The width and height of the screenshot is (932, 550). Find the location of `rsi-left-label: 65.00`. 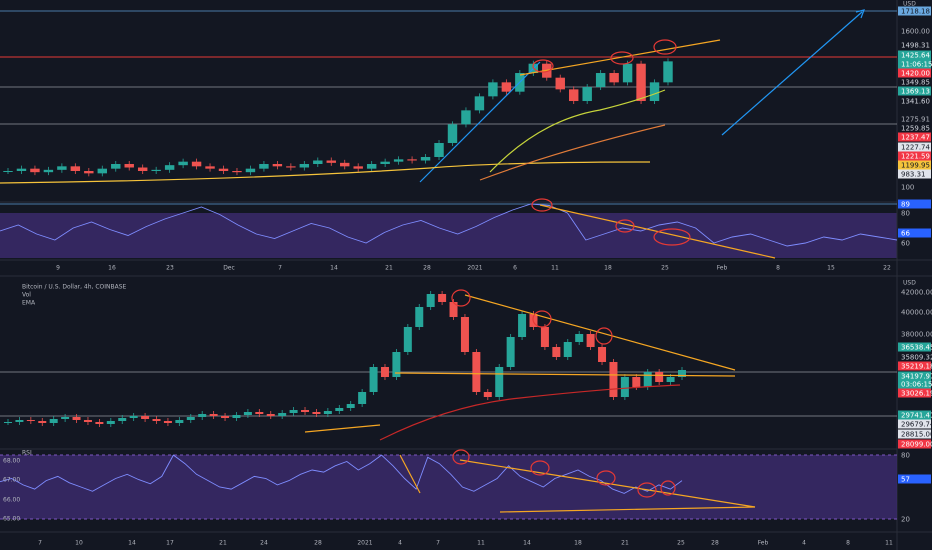

rsi-left-label: 65.00 is located at coordinates (11, 519).